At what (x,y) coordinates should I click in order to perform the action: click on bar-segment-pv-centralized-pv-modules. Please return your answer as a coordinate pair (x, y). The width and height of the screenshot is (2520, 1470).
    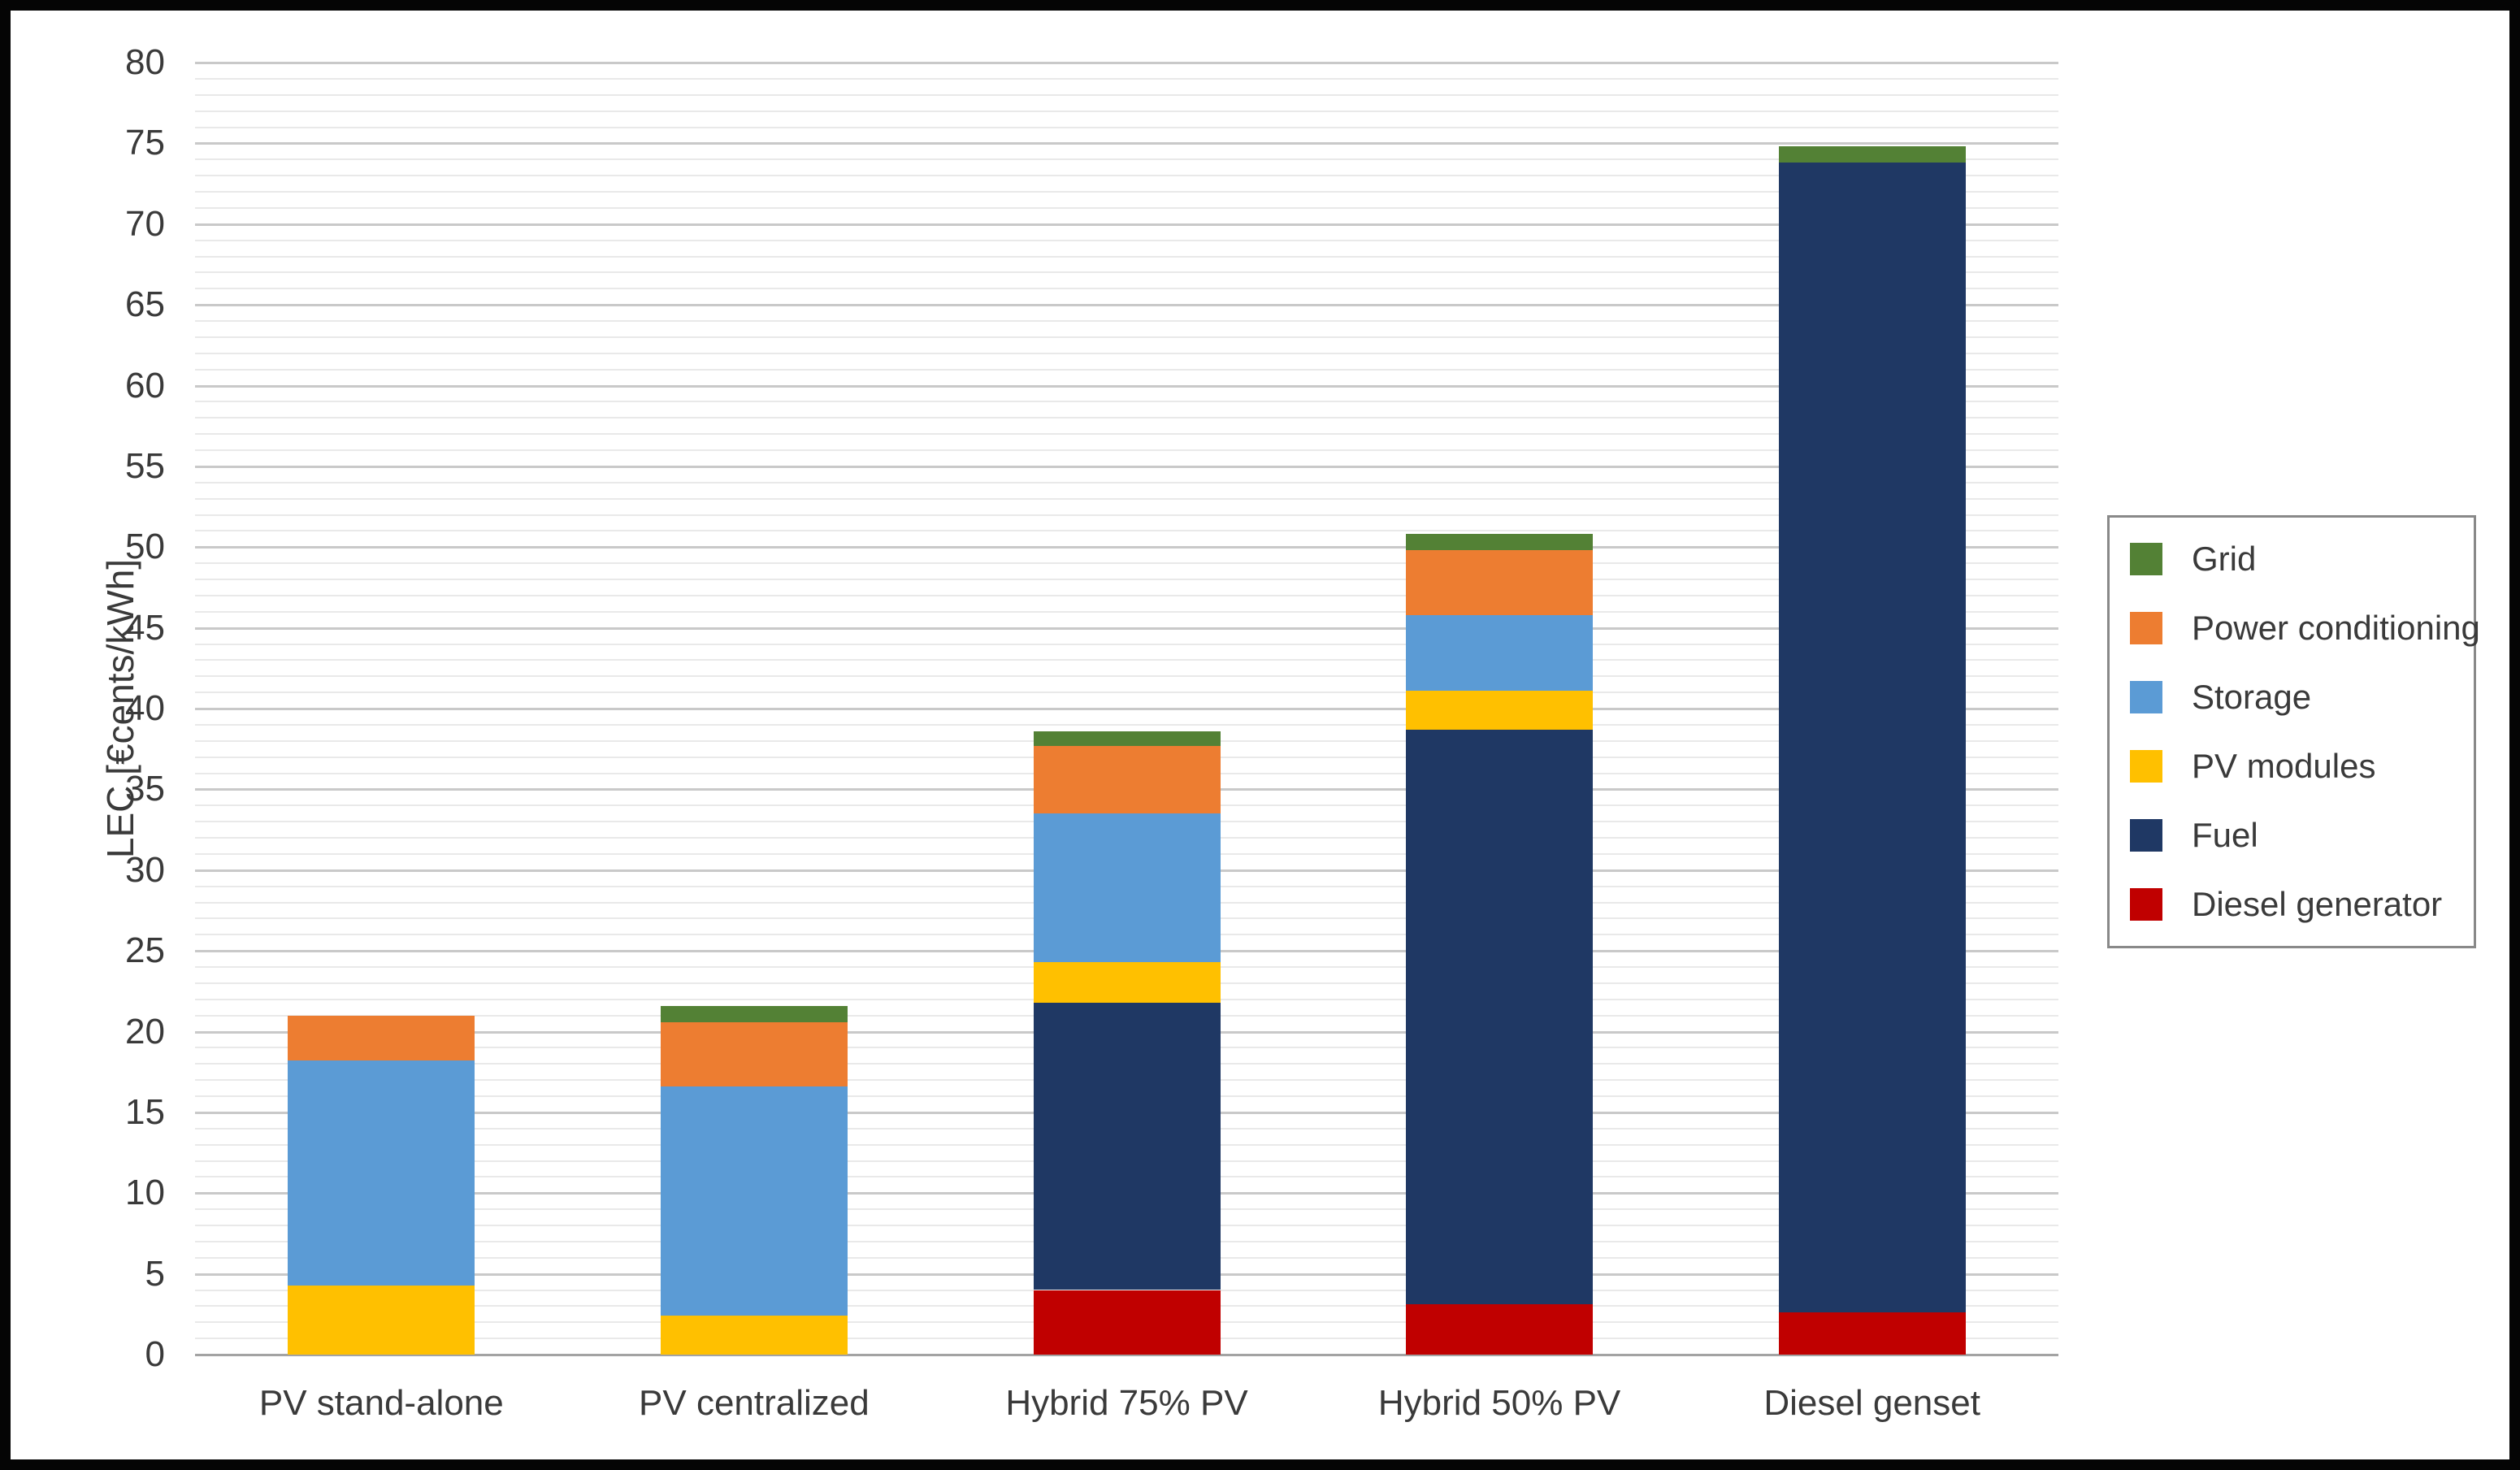
    Looking at the image, I should click on (754, 1336).